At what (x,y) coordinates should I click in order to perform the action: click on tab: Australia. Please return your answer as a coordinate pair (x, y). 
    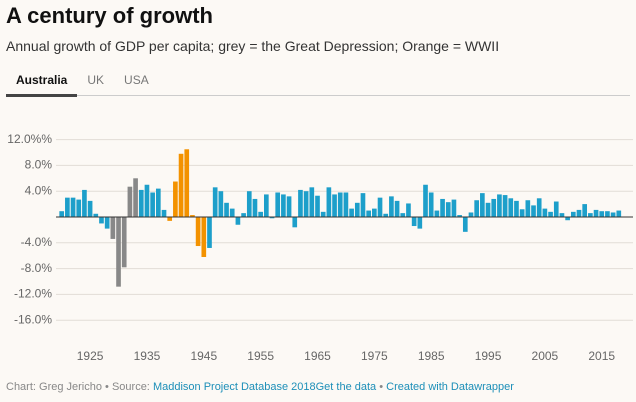
    Looking at the image, I should click on (42, 83).